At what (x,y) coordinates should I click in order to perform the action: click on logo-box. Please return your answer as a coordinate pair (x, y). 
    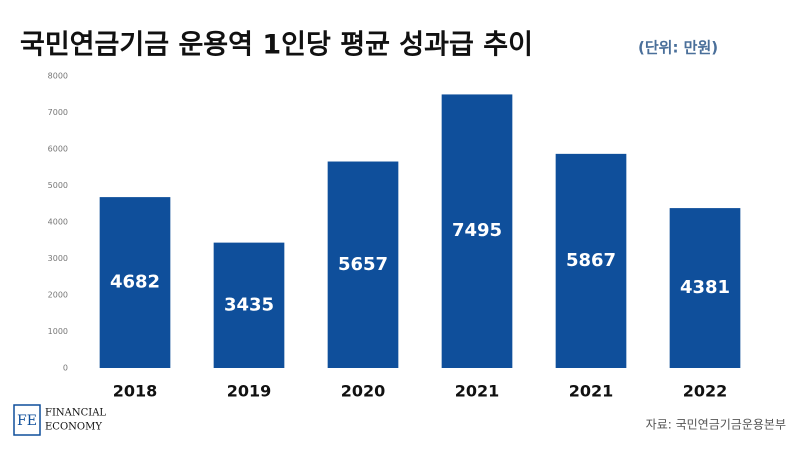
    Looking at the image, I should click on (27, 420).